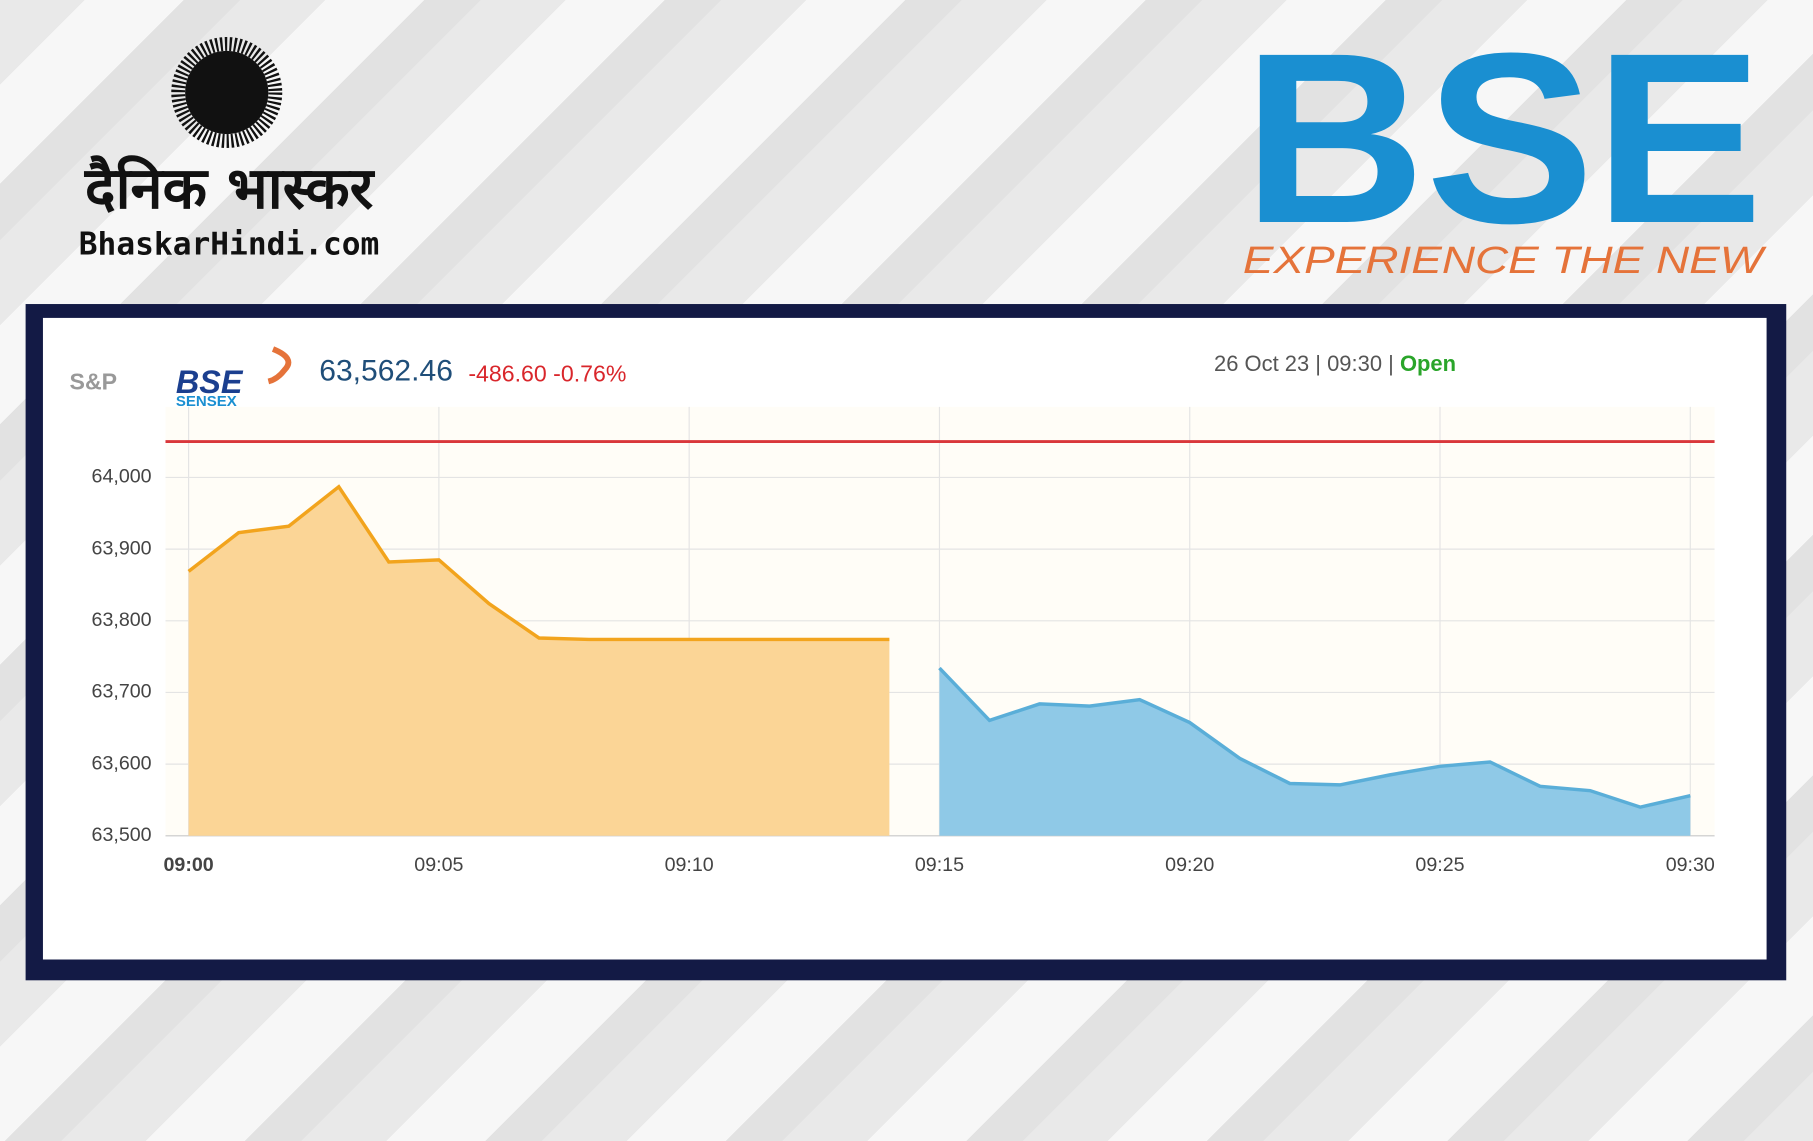 The width and height of the screenshot is (1813, 1141). I want to click on timestamp: 26 Oct 23 | 09:30 |, so click(1304, 363).